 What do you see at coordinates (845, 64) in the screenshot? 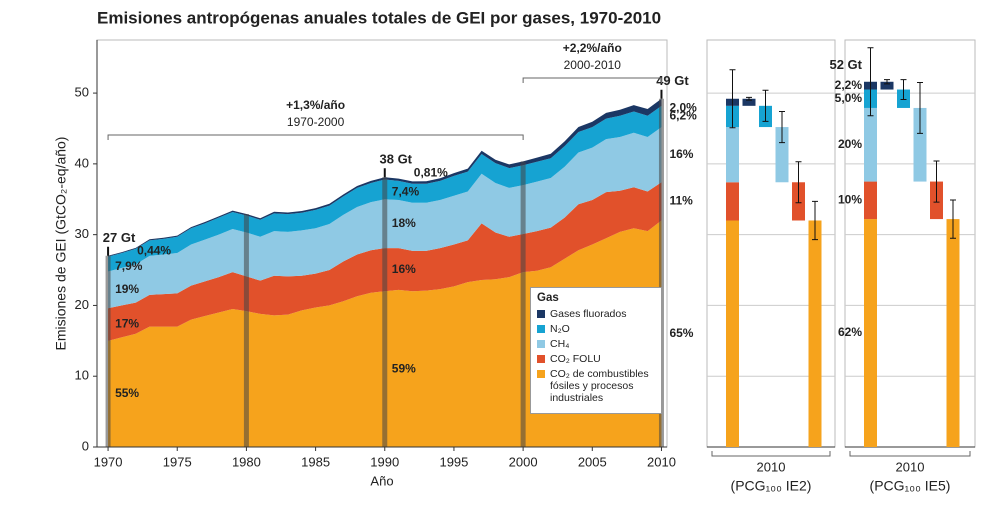
I see `total-label: 52 Gt` at bounding box center [845, 64].